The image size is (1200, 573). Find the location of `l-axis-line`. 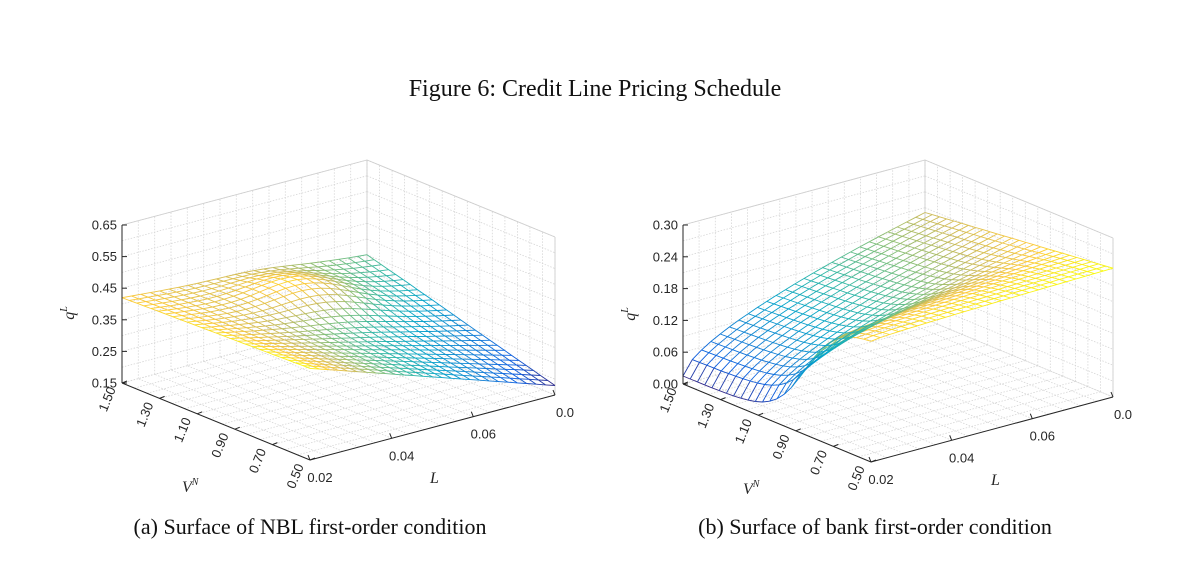

l-axis-line is located at coordinates (992, 429).